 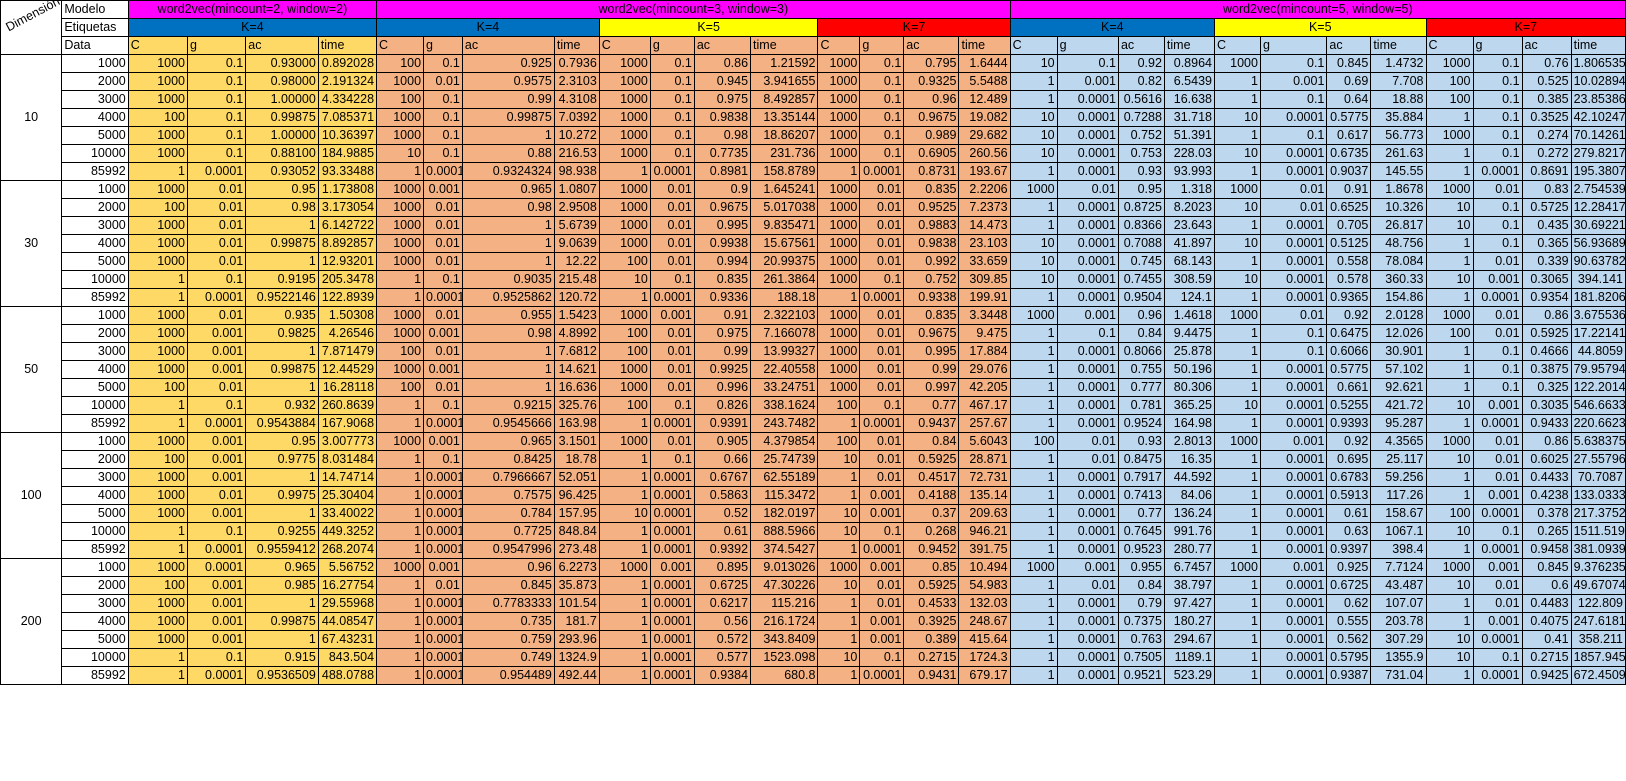 I want to click on value-cell: 0.99875, so click(x=282, y=117).